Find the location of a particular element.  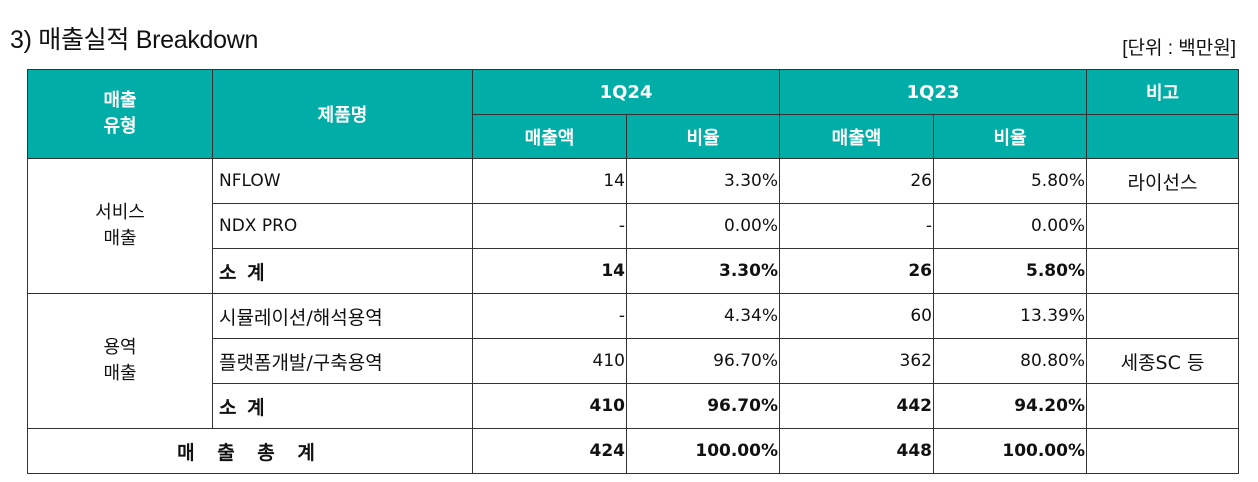

header-sales-type: 매출 유형 is located at coordinates (120, 114).